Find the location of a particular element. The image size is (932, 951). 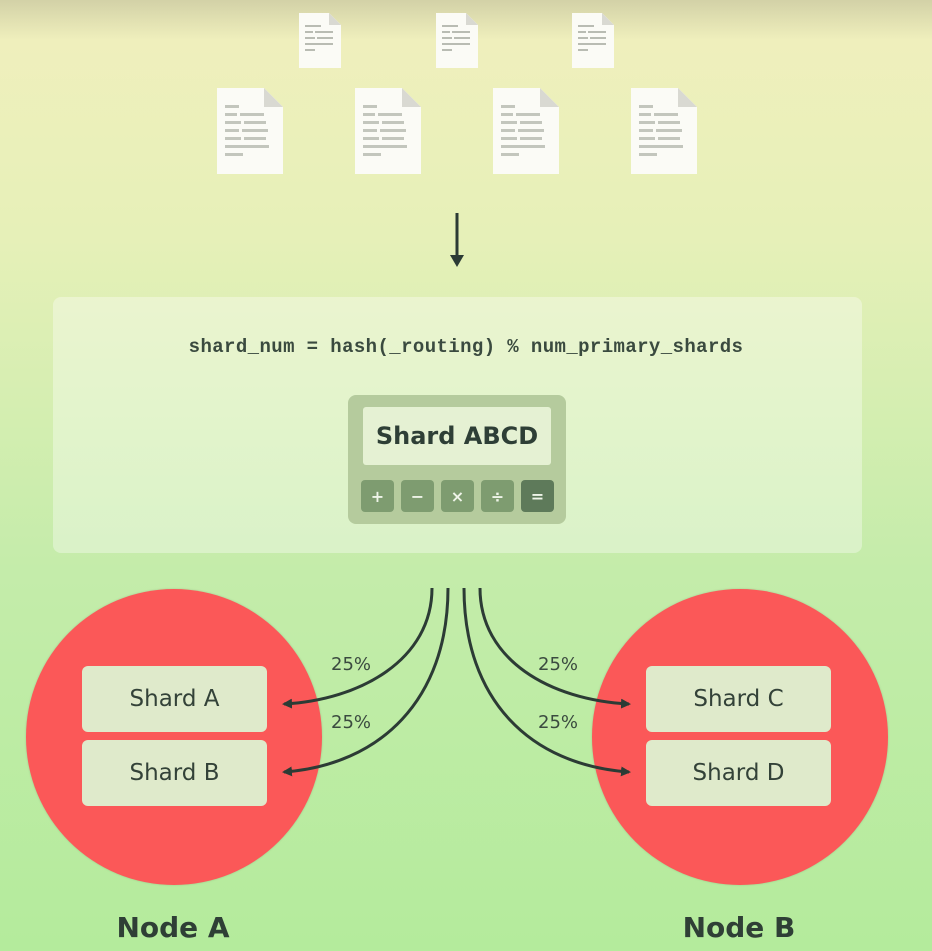

shard-c: Shard C is located at coordinates (738, 699).